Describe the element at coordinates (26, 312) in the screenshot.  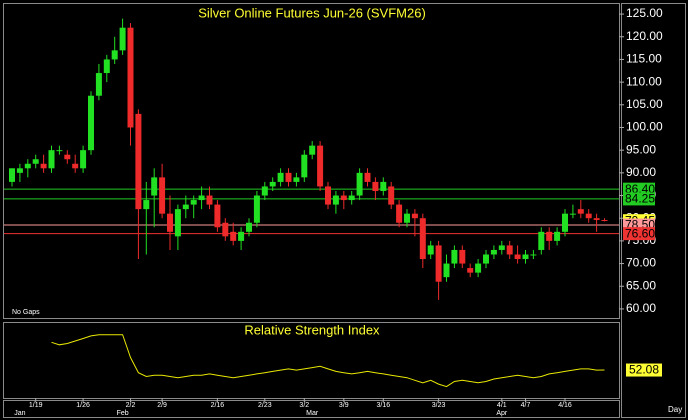
I see `note: No Gaps` at that location.